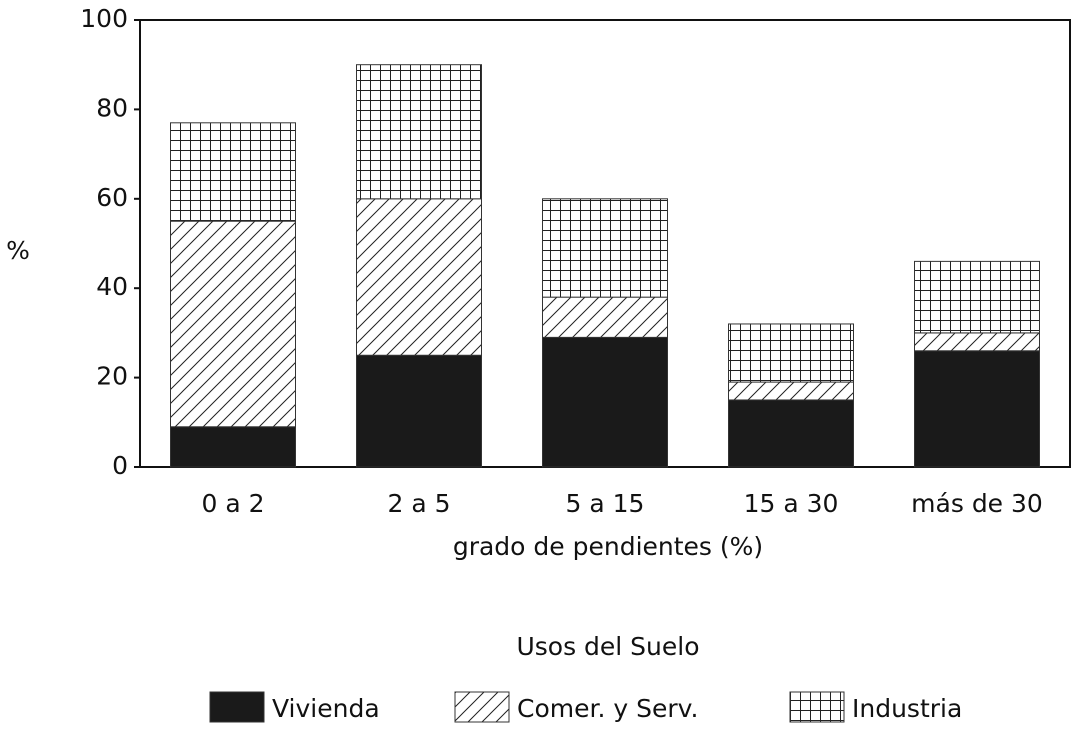 The height and width of the screenshot is (729, 1075). Describe the element at coordinates (977, 503) in the screenshot. I see `x-tick-label: más de 30` at that location.